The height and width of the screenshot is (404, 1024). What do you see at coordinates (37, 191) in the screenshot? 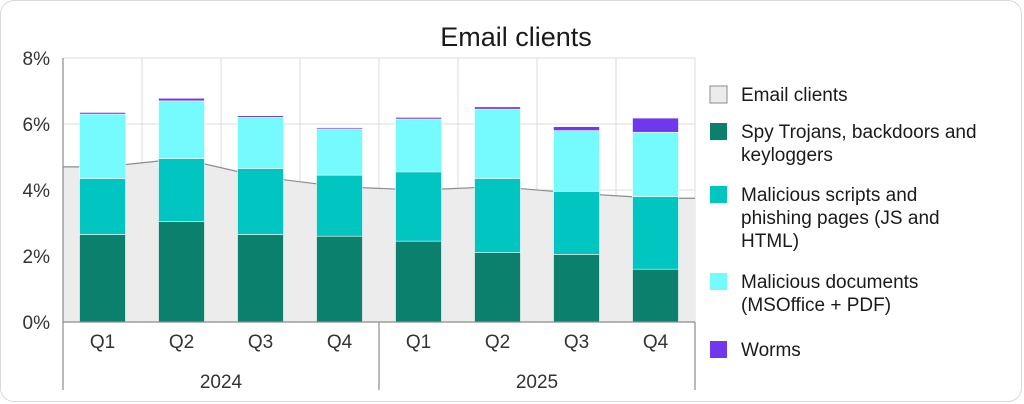
I see `y-tick-label: 4%` at bounding box center [37, 191].